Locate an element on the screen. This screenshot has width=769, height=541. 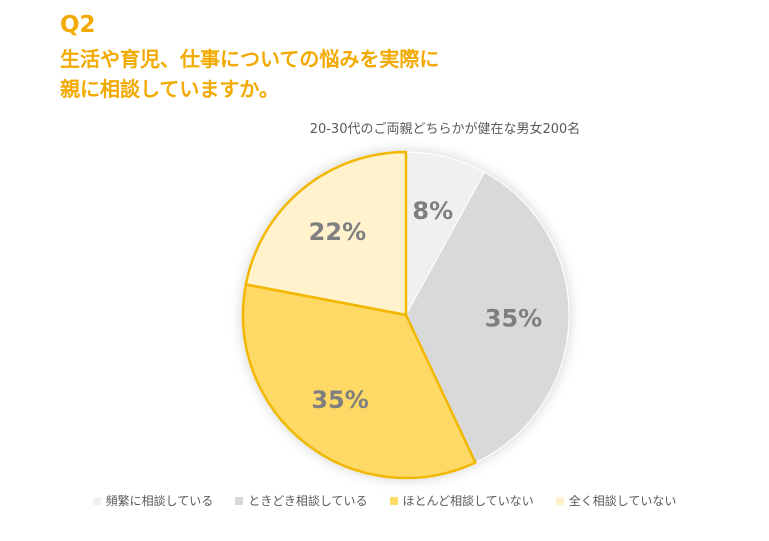
chart-subtitle: 20-30代のご両親どちらかが健在な男女200名 is located at coordinates (445, 129).